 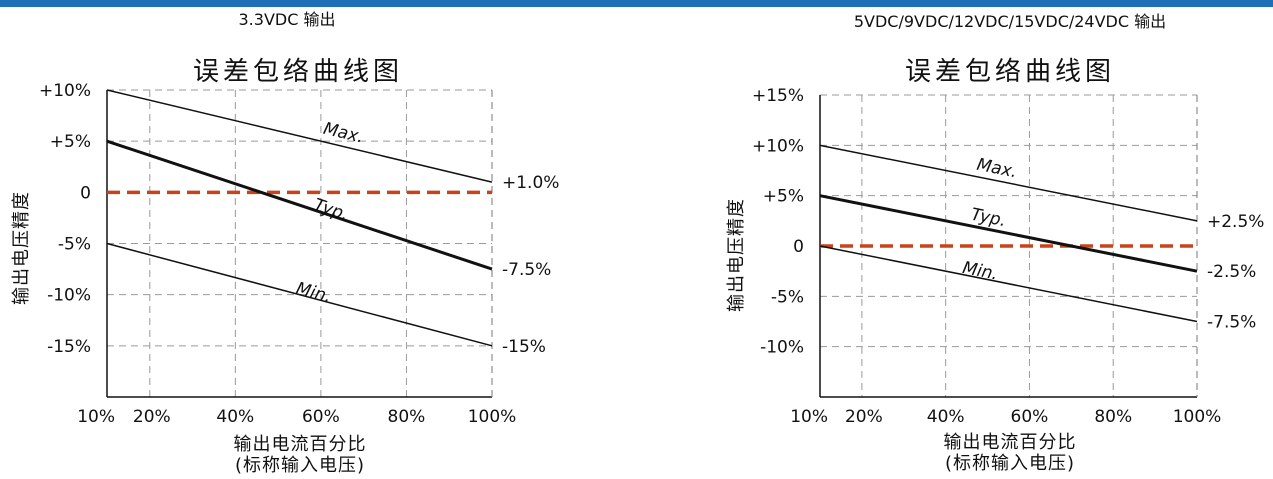 I want to click on series-end-label: -15%, so click(x=524, y=347).